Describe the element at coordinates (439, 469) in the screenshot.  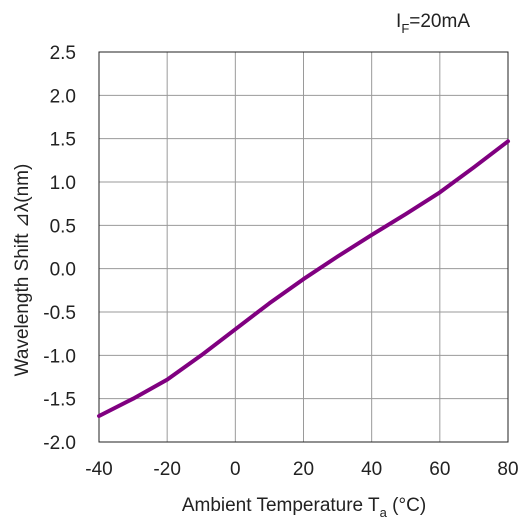
I see `x-tick-label: 60` at that location.